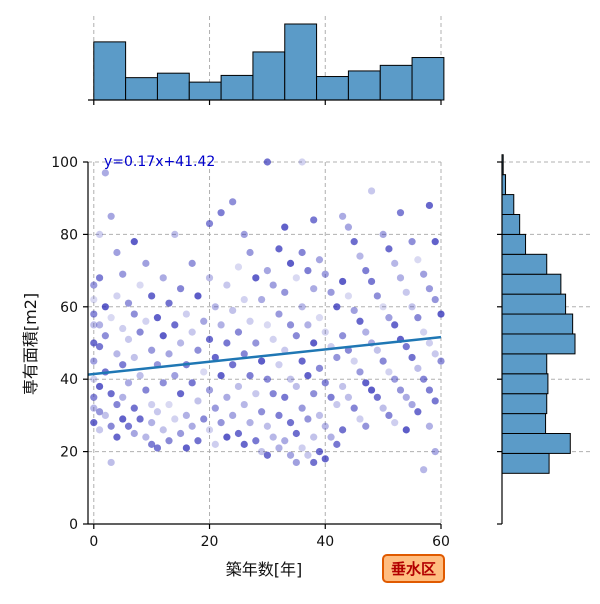 The height and width of the screenshot is (604, 600). I want to click on y-tick-label-1: 20, so click(69, 453).